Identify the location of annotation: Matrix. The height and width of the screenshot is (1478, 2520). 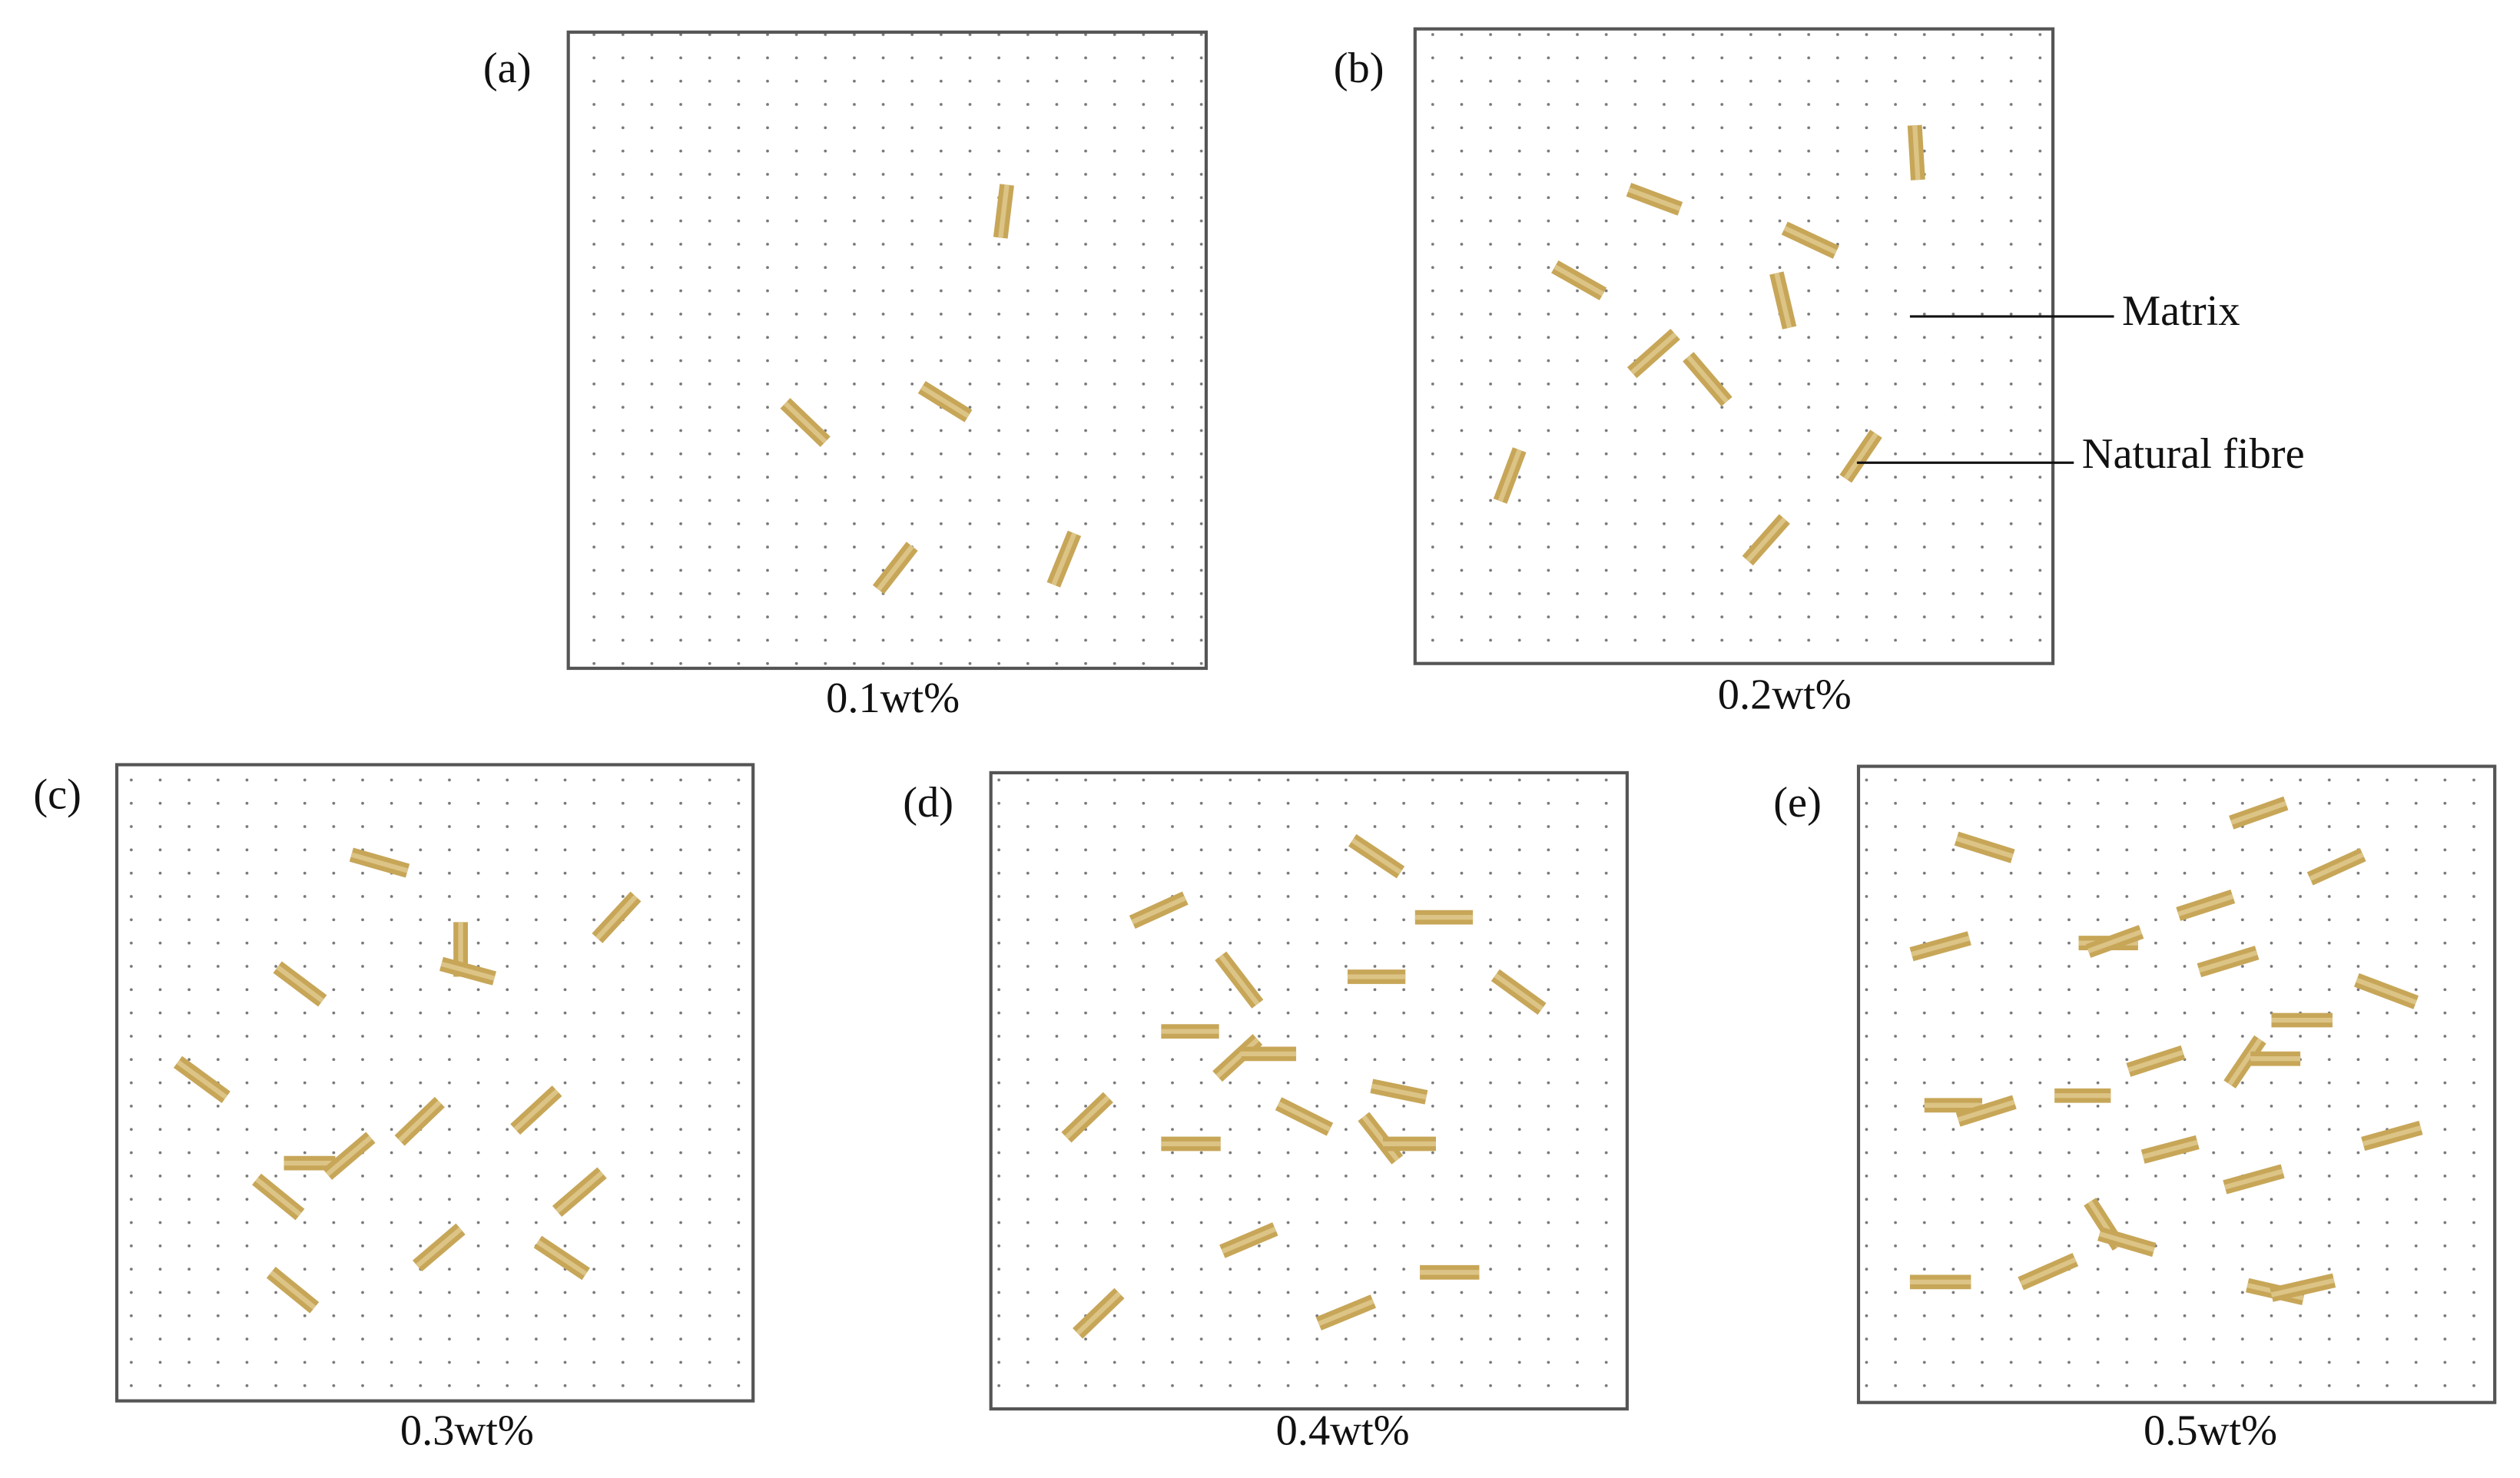
(2181, 311).